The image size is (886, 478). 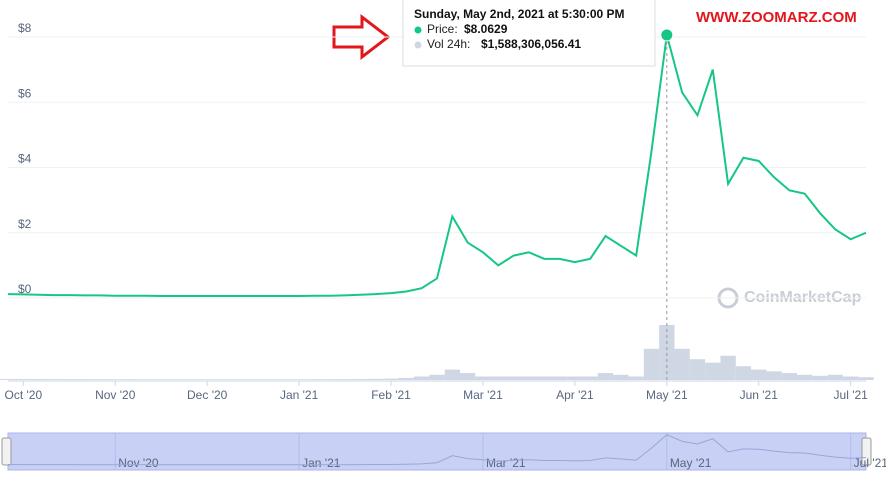 I want to click on tooltip-value: $8.0629, so click(x=486, y=29).